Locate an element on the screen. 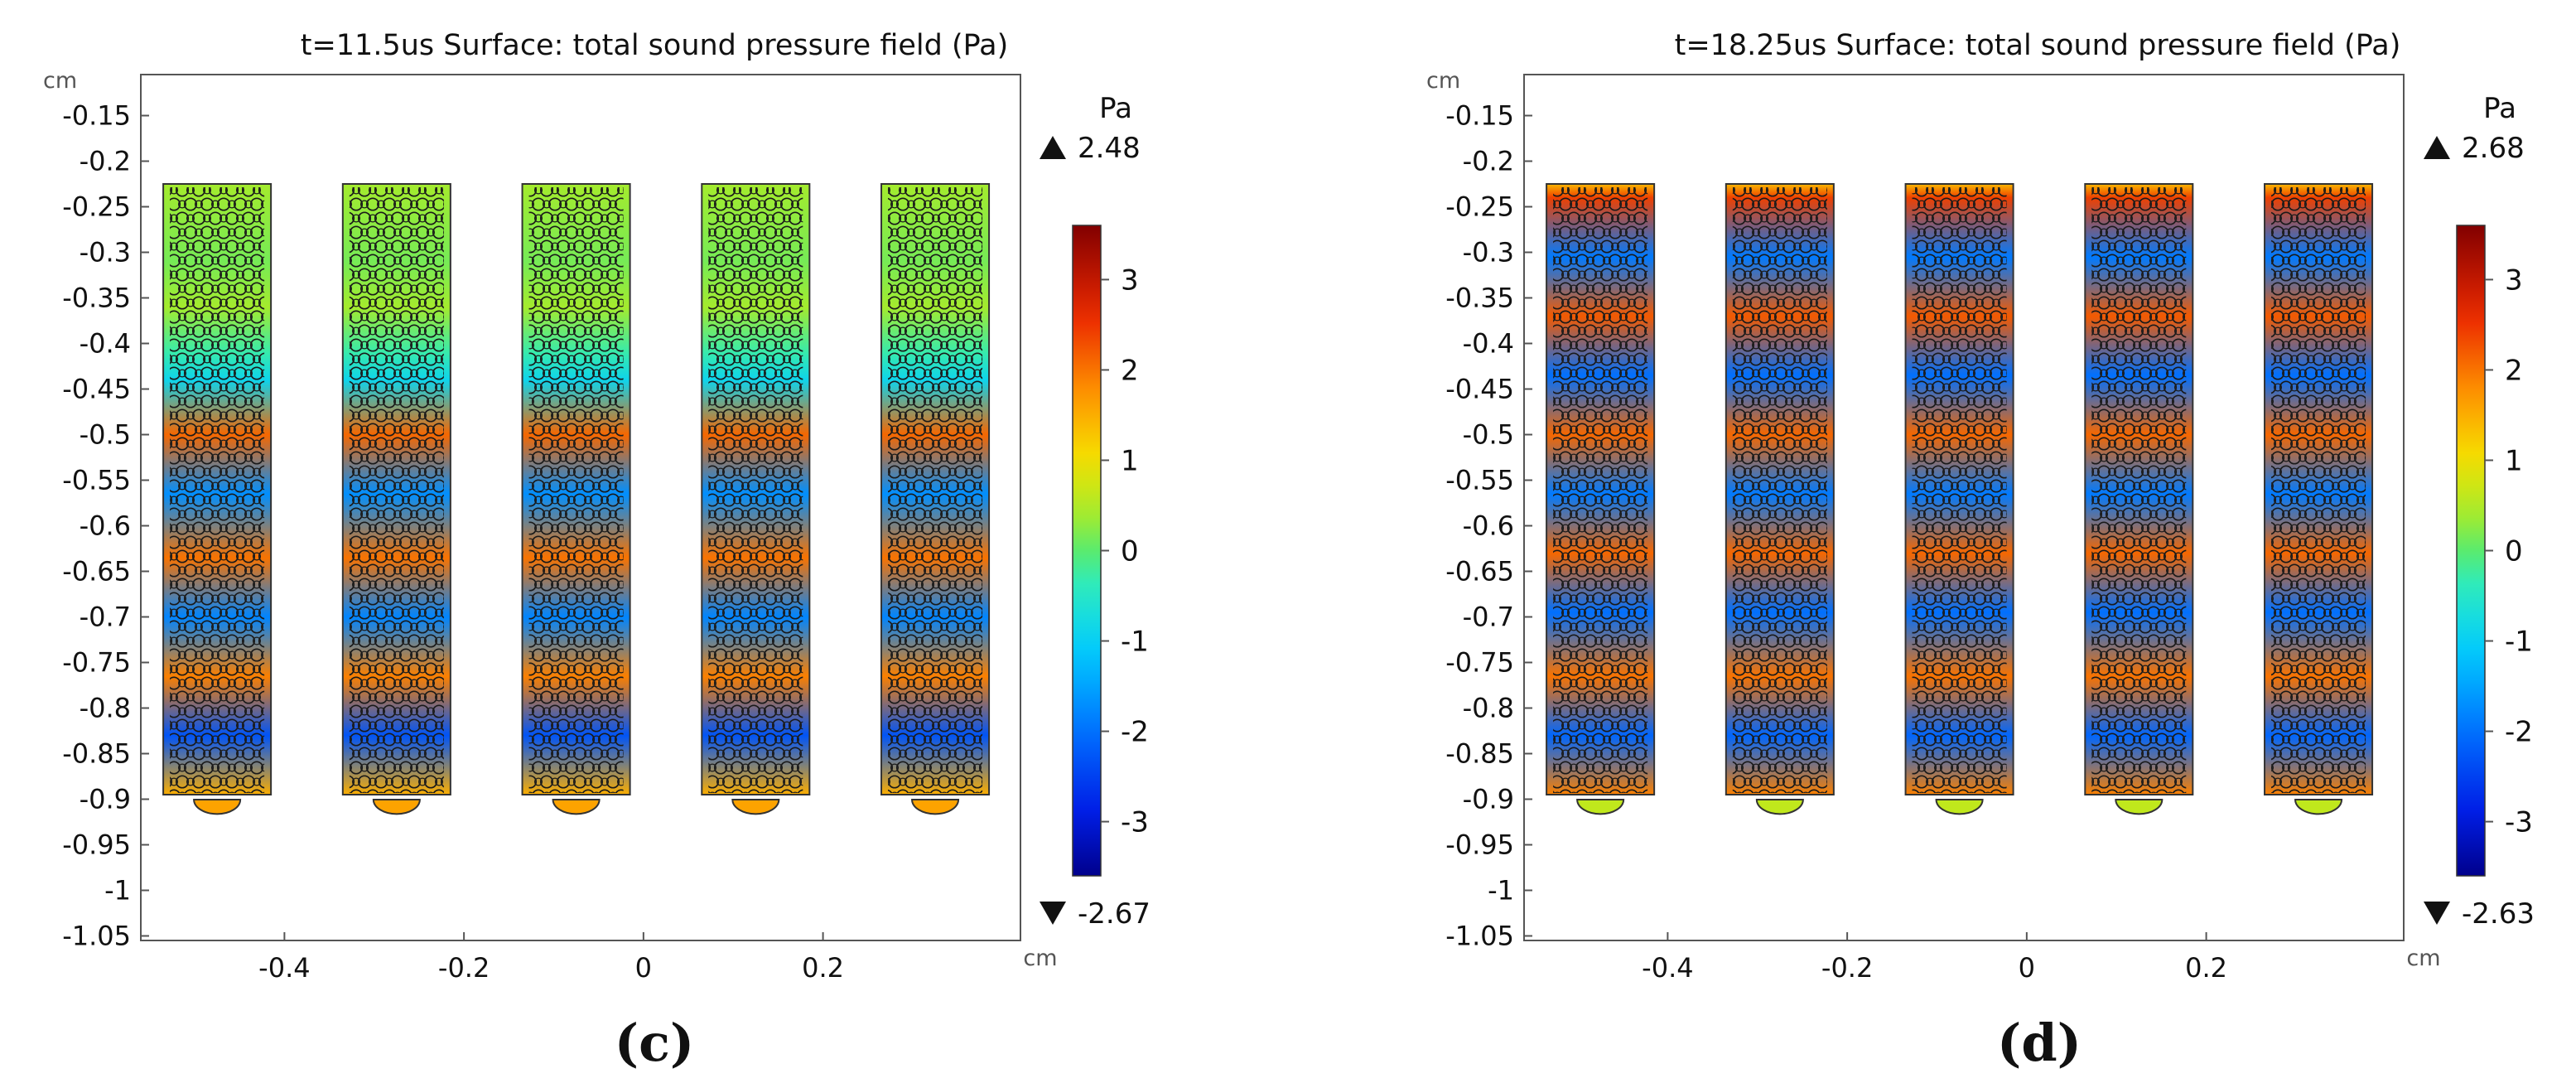  x-tick-label: 0 is located at coordinates (2027, 968).